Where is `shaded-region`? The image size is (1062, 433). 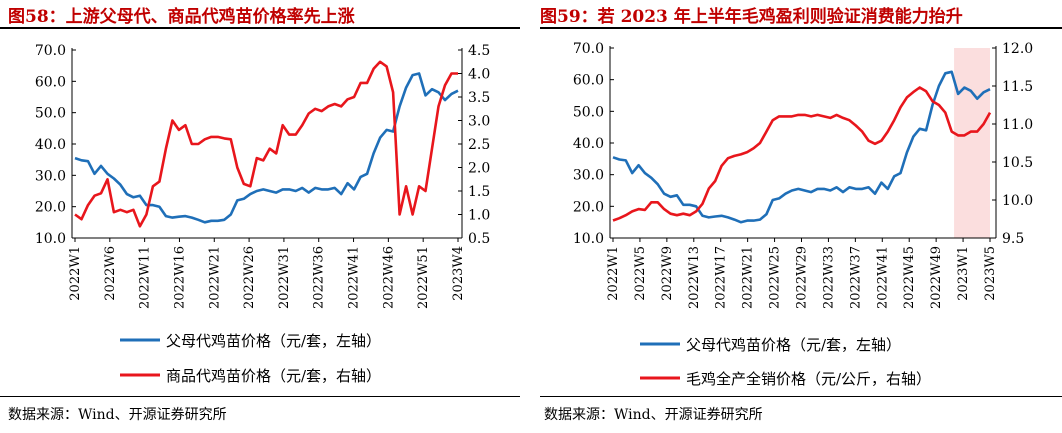
shaded-region is located at coordinates (972, 143).